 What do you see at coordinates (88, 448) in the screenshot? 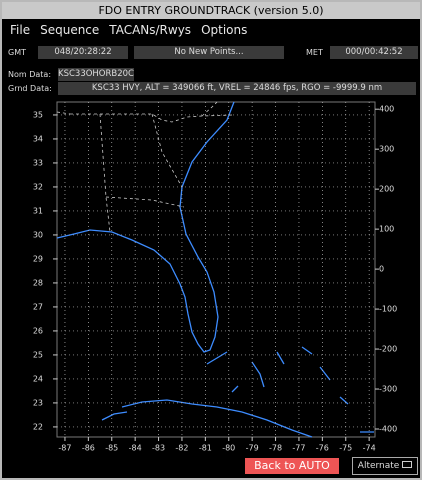
I see `x-tick-label: -86` at bounding box center [88, 448].